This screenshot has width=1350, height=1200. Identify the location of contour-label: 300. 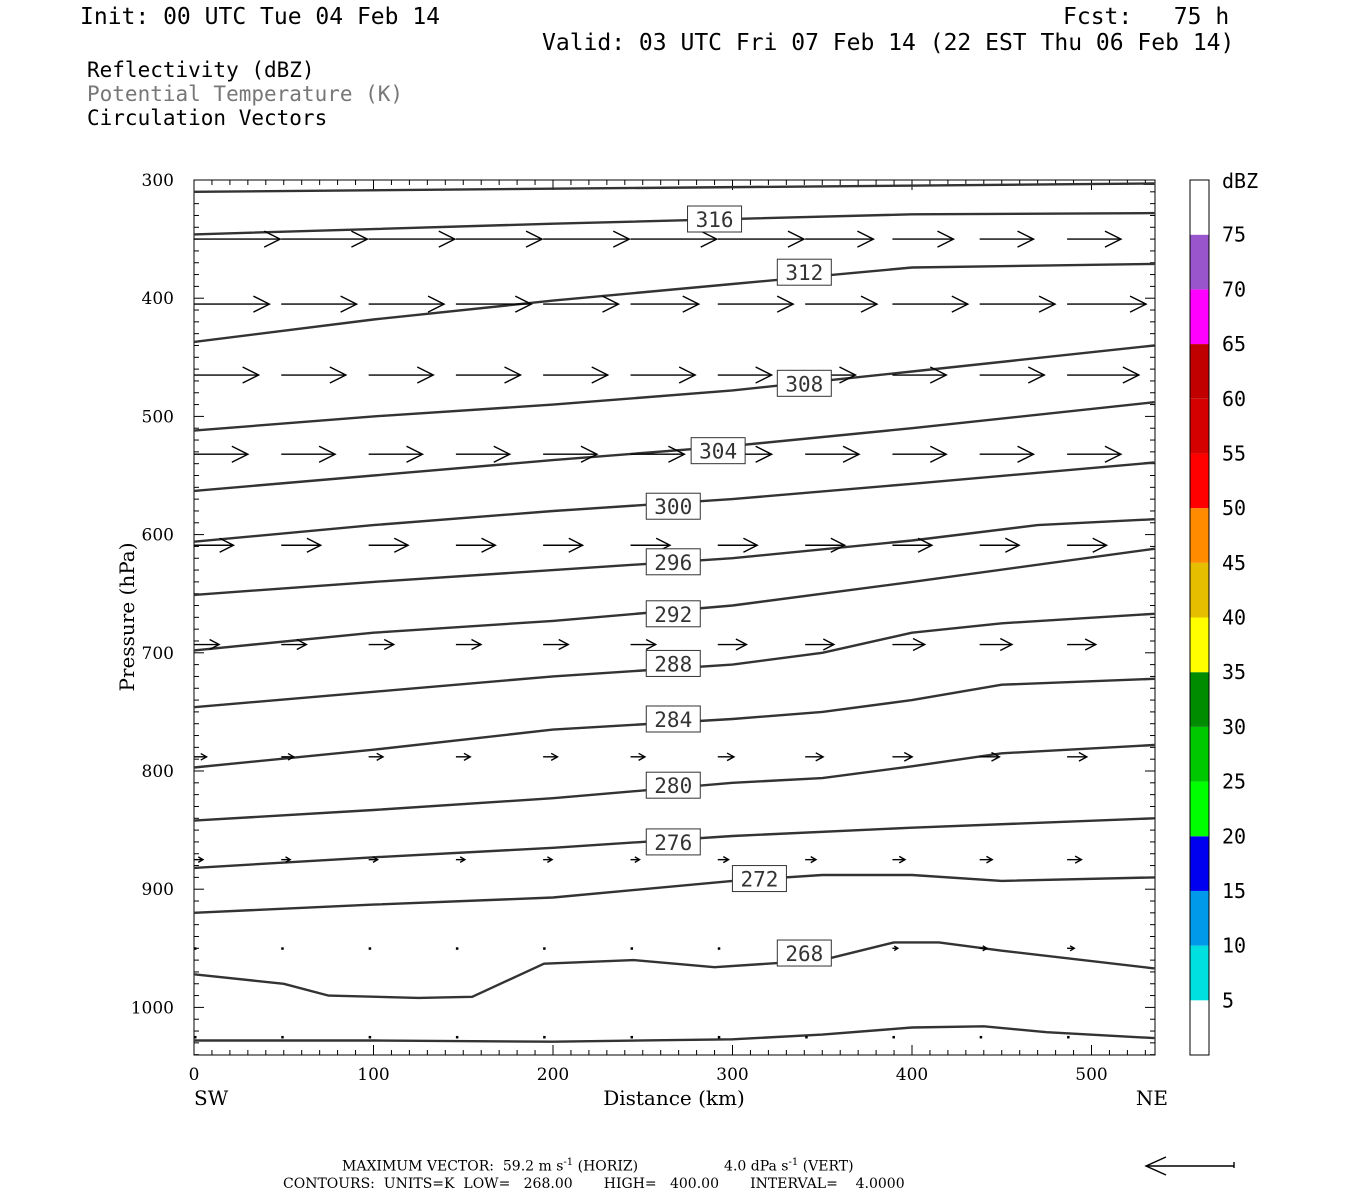
(673, 507).